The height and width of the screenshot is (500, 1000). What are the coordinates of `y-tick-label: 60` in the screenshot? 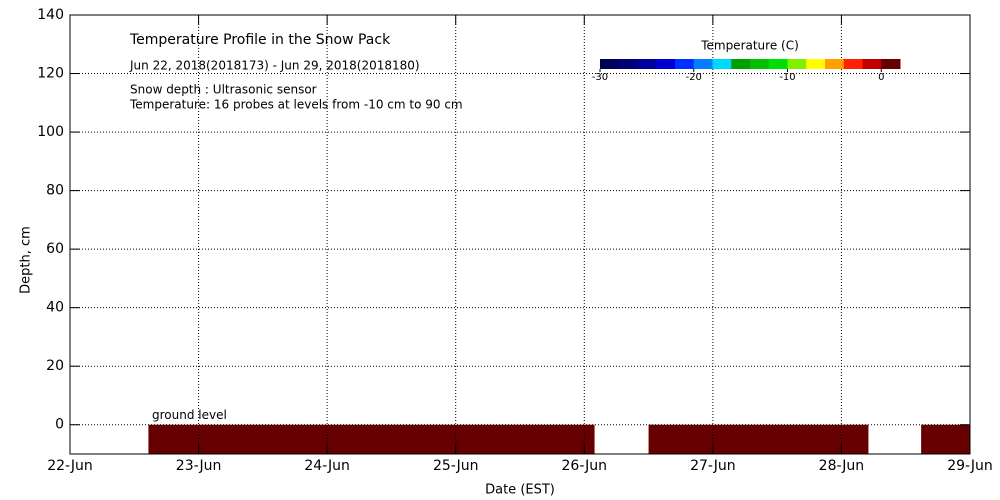 It's located at (55, 249).